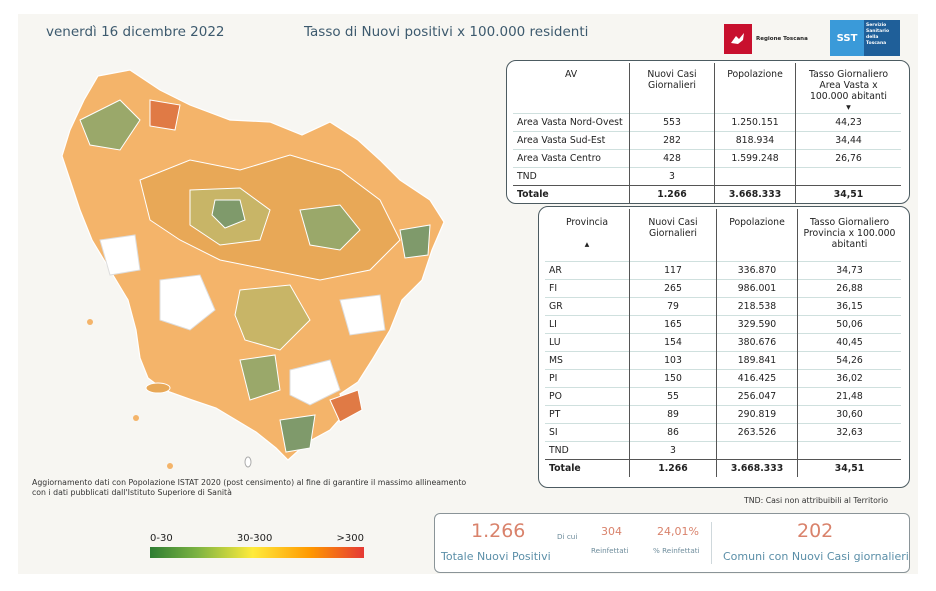 This screenshot has width=936, height=591. I want to click on table-row: PO 55 256.047 21,48, so click(723, 396).